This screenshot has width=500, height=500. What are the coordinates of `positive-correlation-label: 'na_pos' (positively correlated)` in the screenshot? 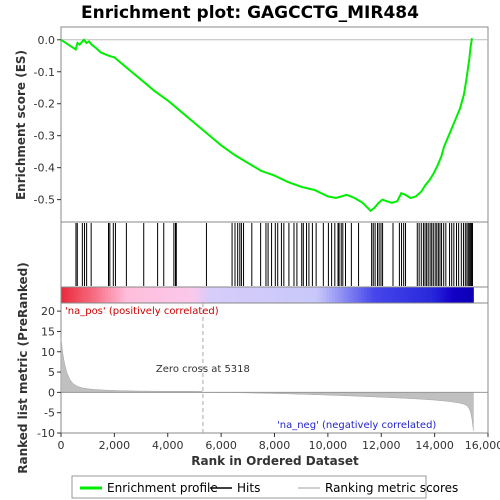 It's located at (142, 311).